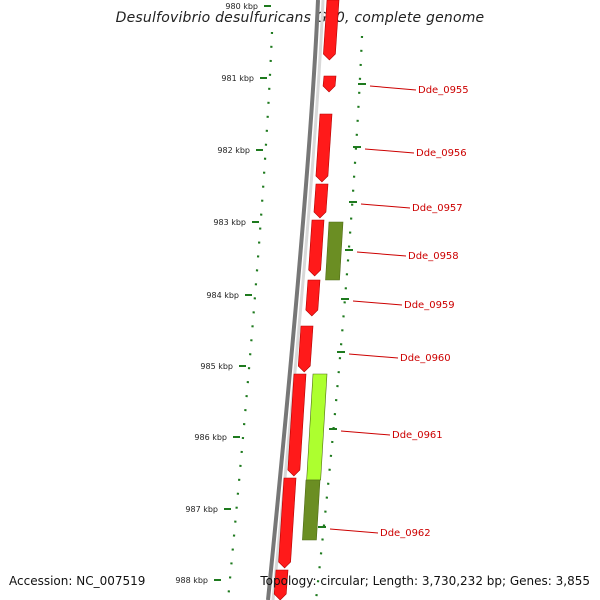 The image size is (600, 600). Describe the element at coordinates (429, 305) in the screenshot. I see `gene-label-dde_0959: Dde_0959` at that location.